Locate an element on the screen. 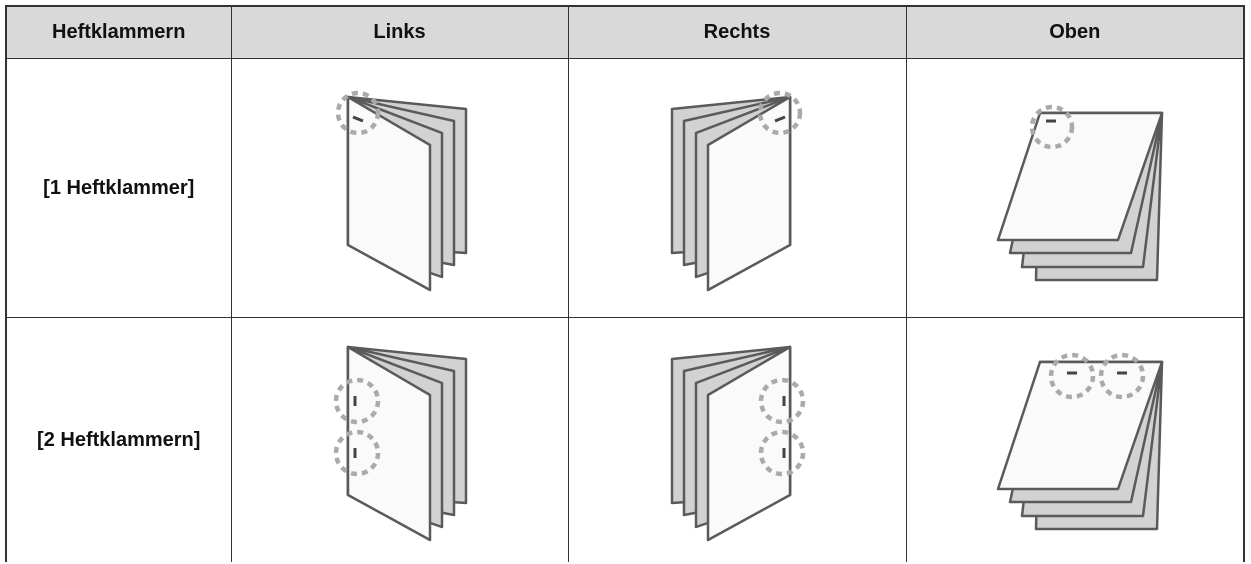 The width and height of the screenshot is (1251, 564). header-row: Heftklammern Links Rechts Oben is located at coordinates (625, 32).